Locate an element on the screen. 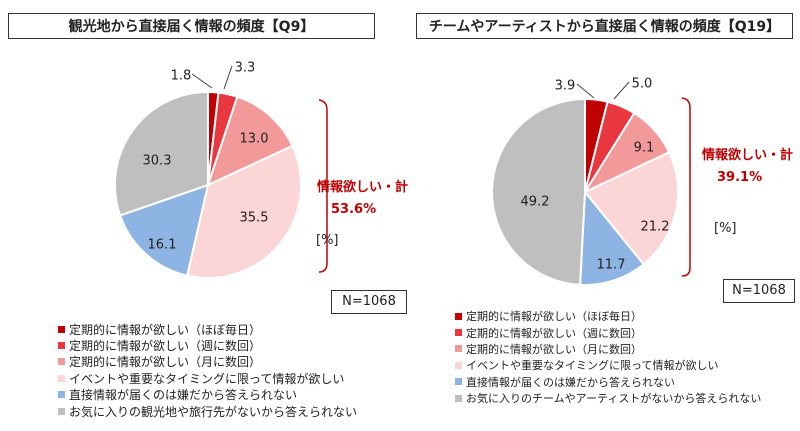 The image size is (800, 431). chart1-legend-label: お気に入りの観光地や旅行先がないから答えられない is located at coordinates (213, 411).